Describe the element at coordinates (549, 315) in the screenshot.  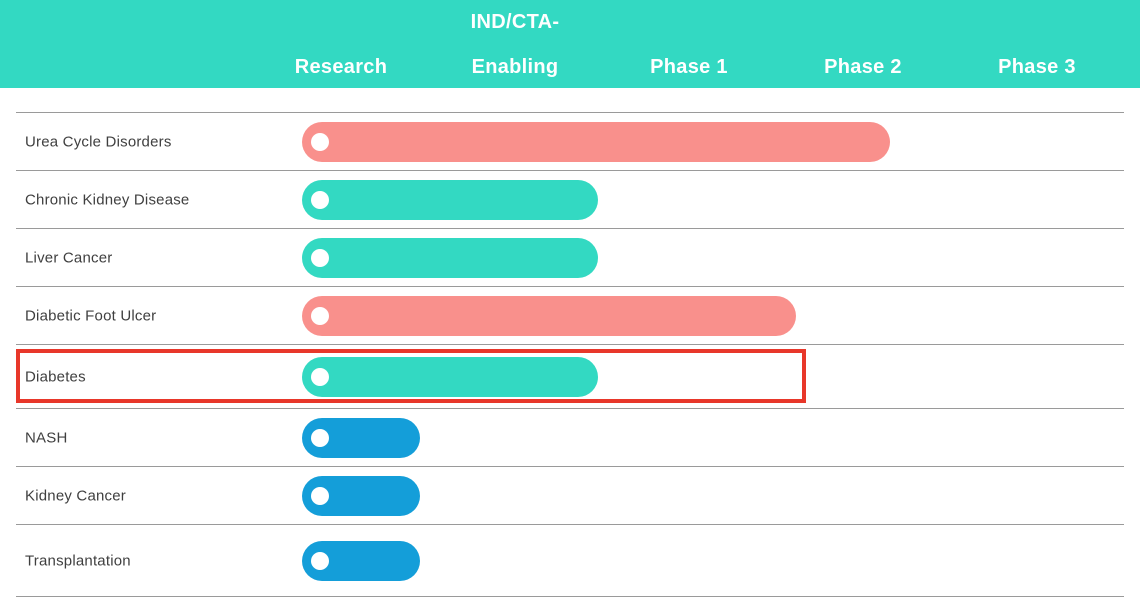
I see `pipeline-bar-diabetic-foot-ulcer` at that location.